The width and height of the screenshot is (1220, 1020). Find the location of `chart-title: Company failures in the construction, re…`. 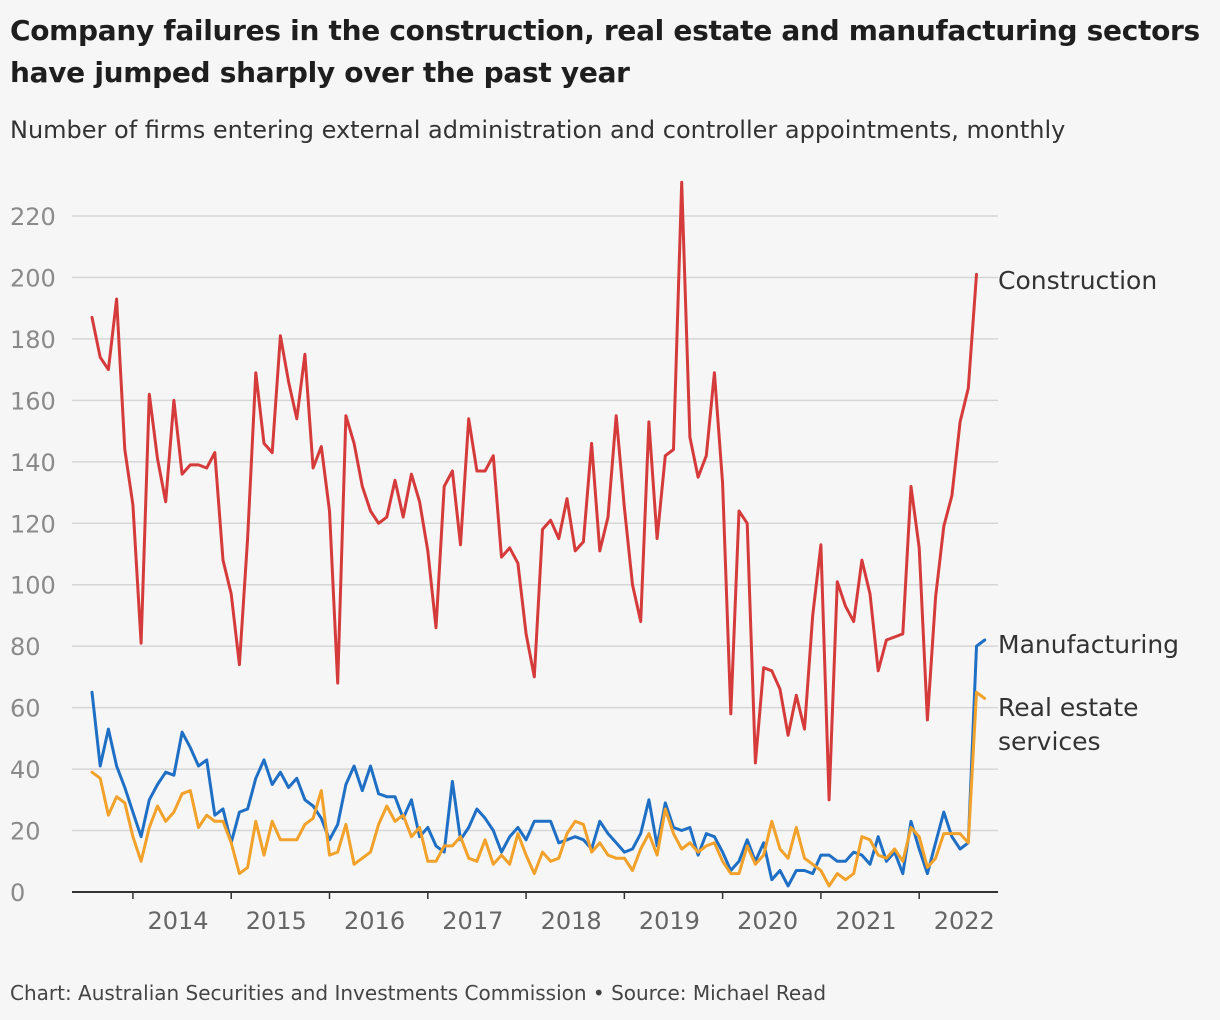

chart-title: Company failures in the construction, re… is located at coordinates (605, 51).